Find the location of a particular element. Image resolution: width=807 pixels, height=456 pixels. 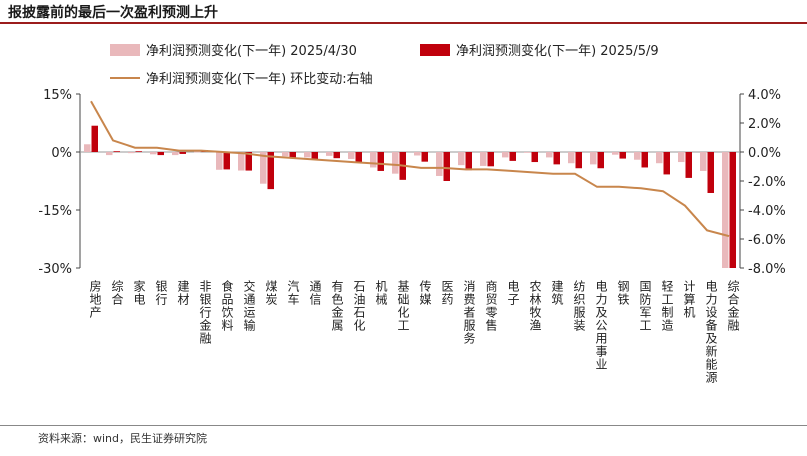

right-axis-tick-label: 2.0% is located at coordinates (764, 124).